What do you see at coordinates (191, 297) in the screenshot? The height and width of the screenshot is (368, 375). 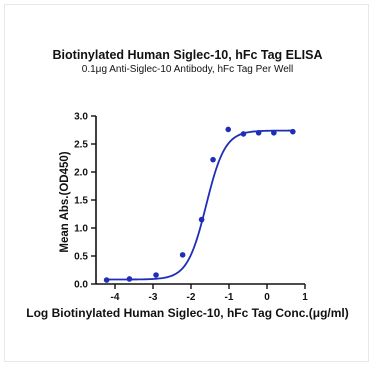 I see `x-tick-label: -2` at bounding box center [191, 297].